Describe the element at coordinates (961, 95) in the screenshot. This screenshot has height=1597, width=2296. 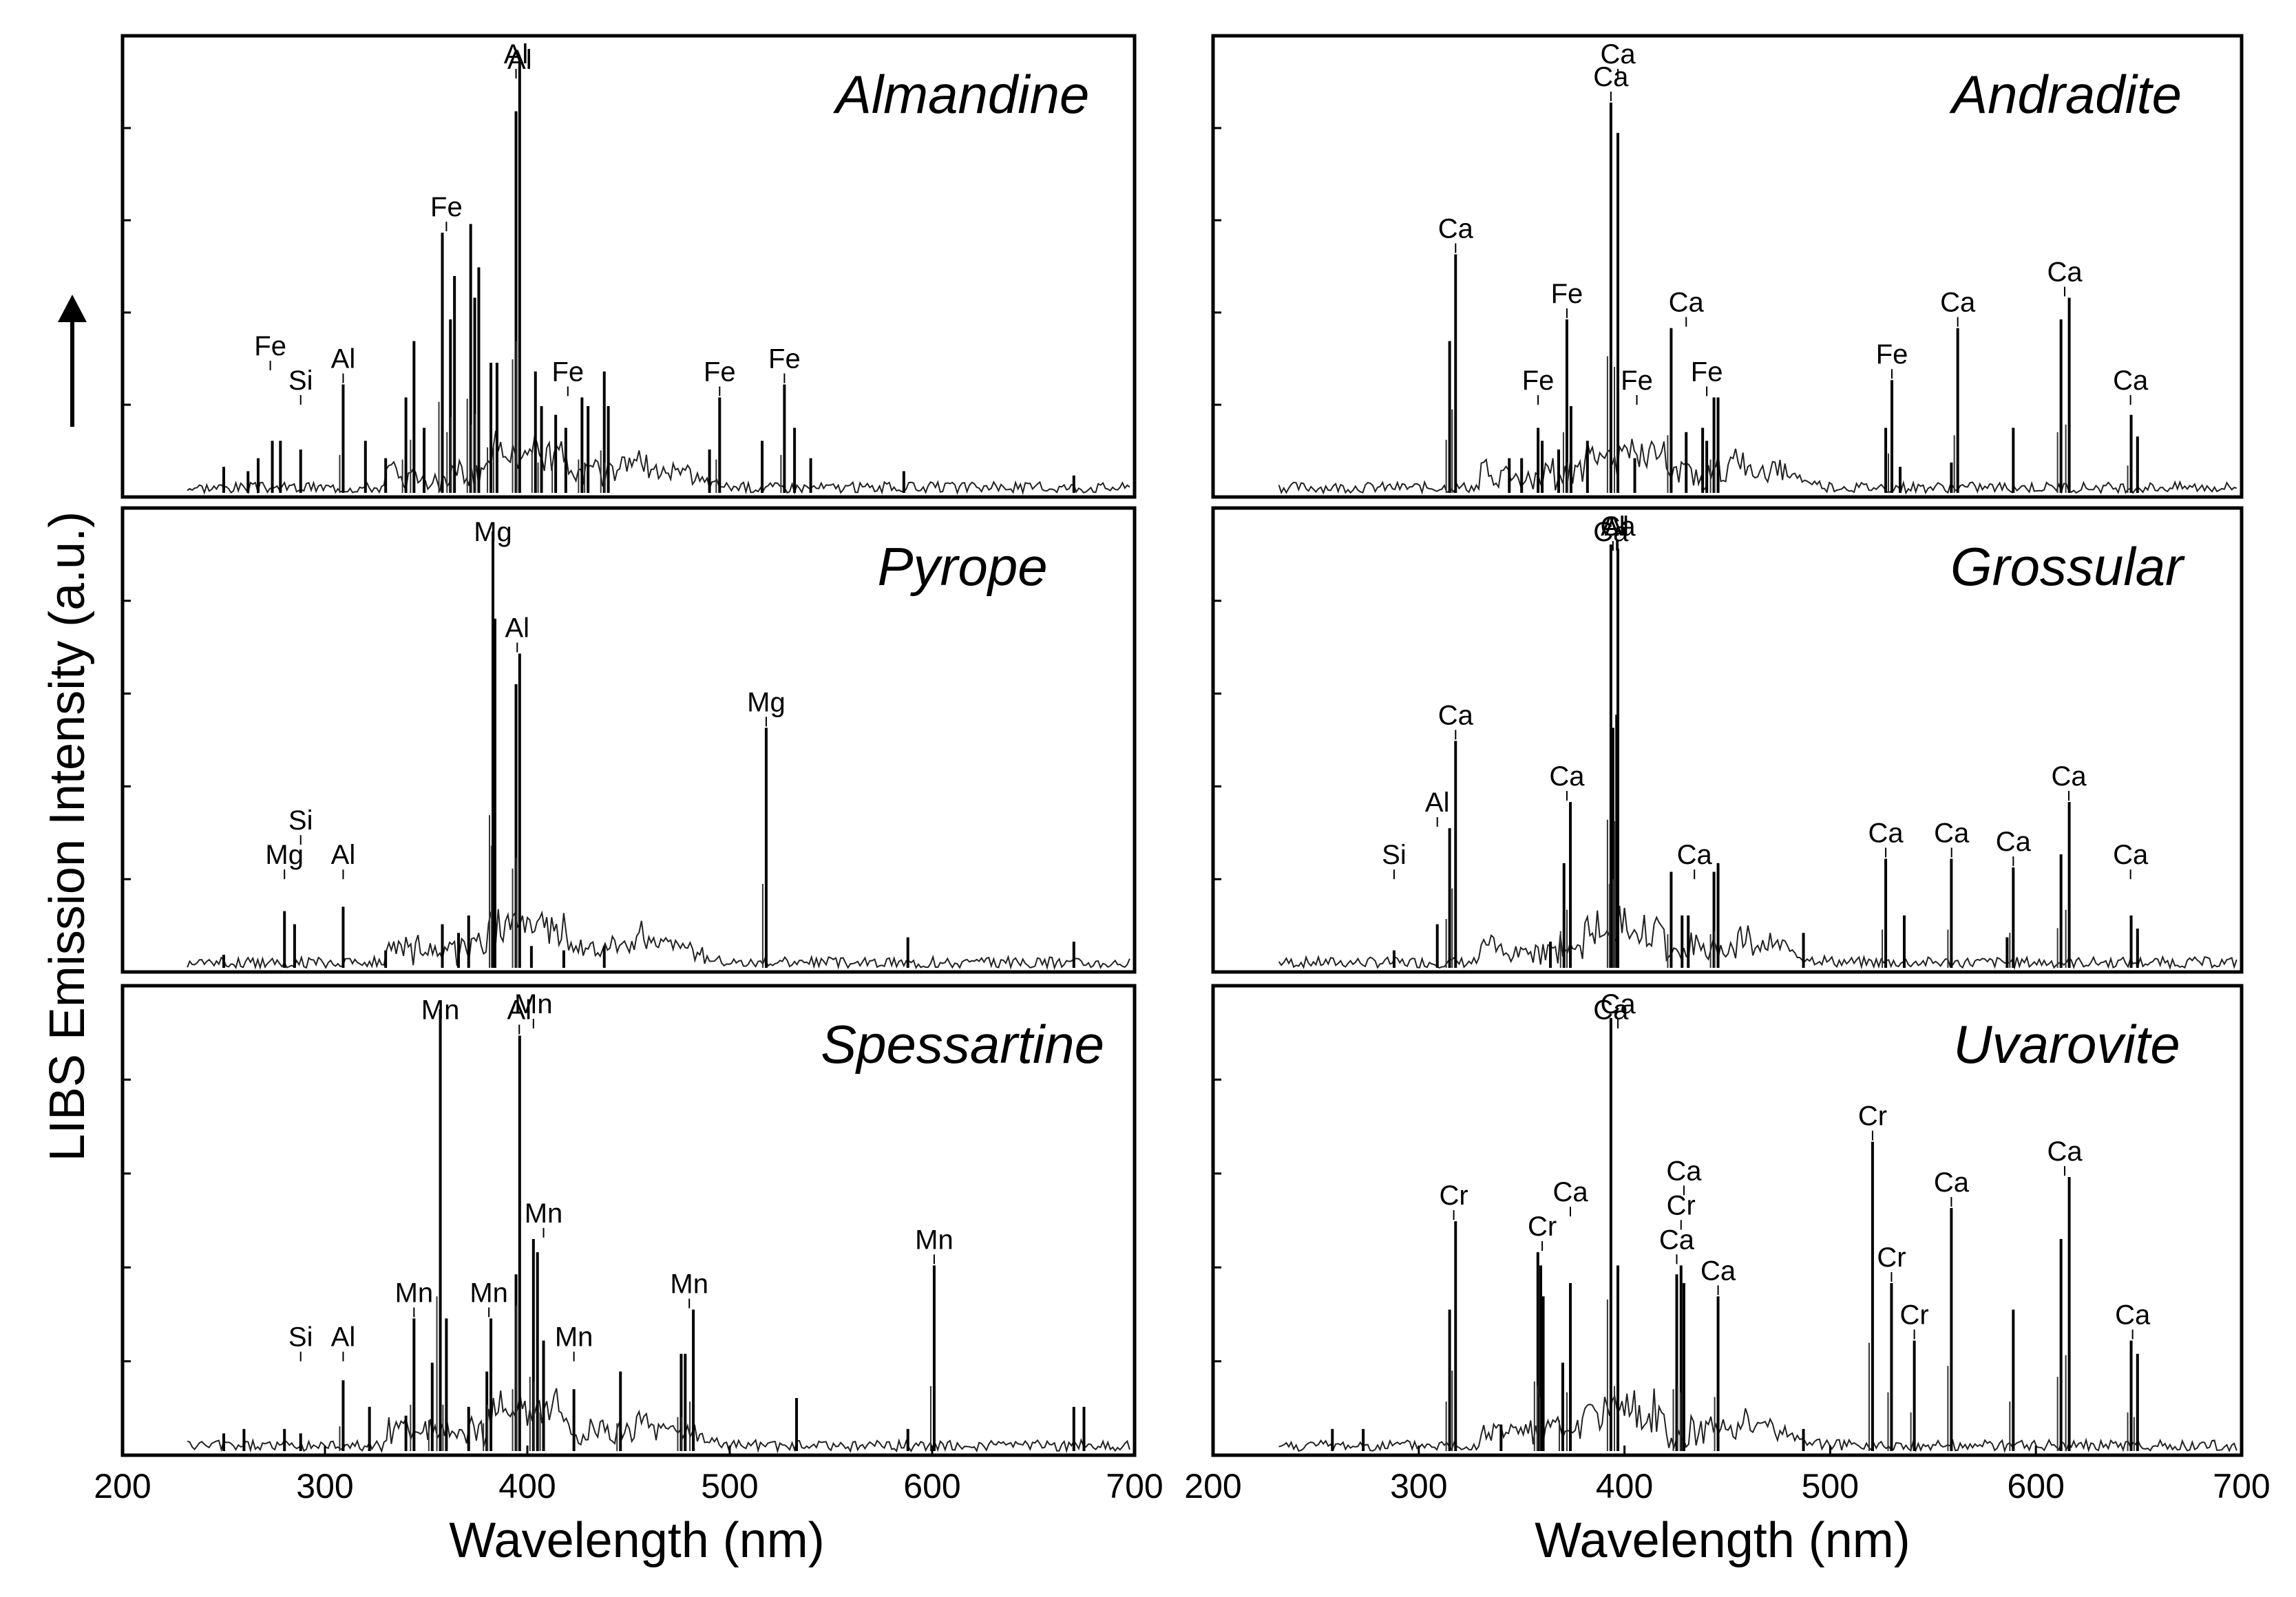
I see `panel-title: Almandine` at that location.